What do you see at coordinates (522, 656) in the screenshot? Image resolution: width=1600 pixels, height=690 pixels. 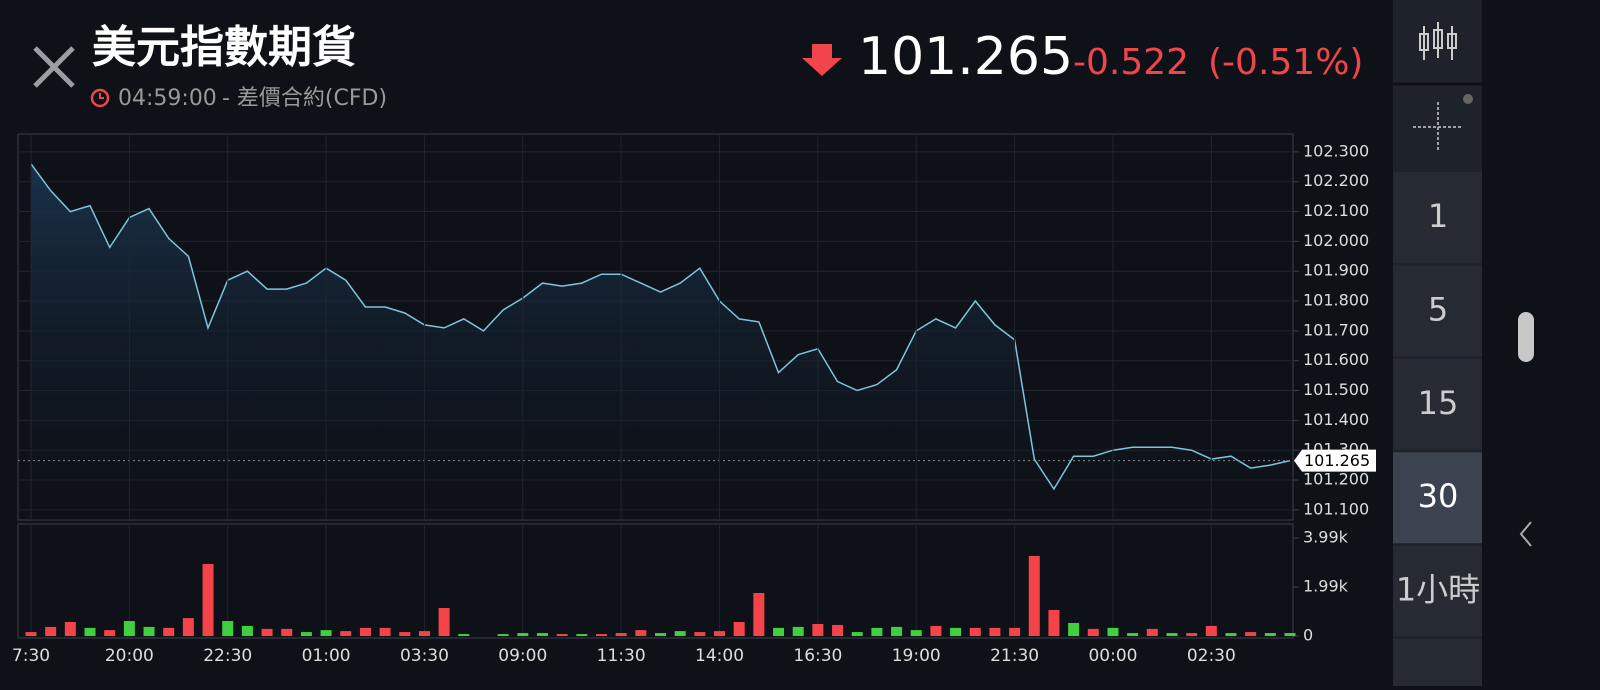 I see `x-tick-label: 09:00` at bounding box center [522, 656].